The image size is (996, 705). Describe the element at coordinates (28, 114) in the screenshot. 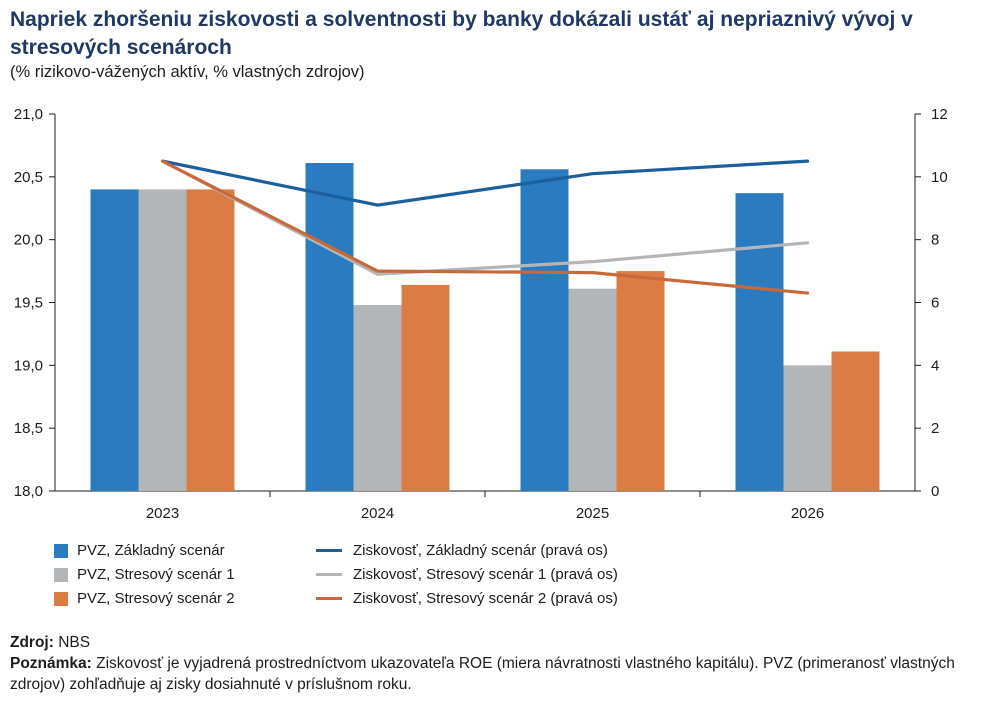

I see `left-tick-label: 21,0` at that location.